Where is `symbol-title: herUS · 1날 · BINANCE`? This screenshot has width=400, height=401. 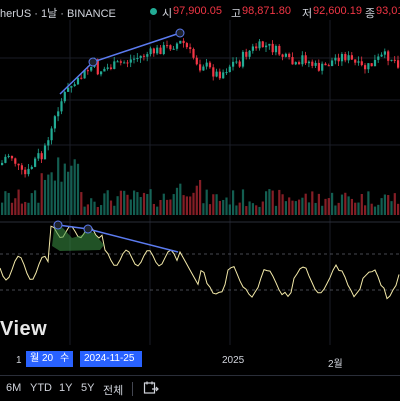 symbol-title: herUS · 1날 · BINANCE is located at coordinates (58, 14).